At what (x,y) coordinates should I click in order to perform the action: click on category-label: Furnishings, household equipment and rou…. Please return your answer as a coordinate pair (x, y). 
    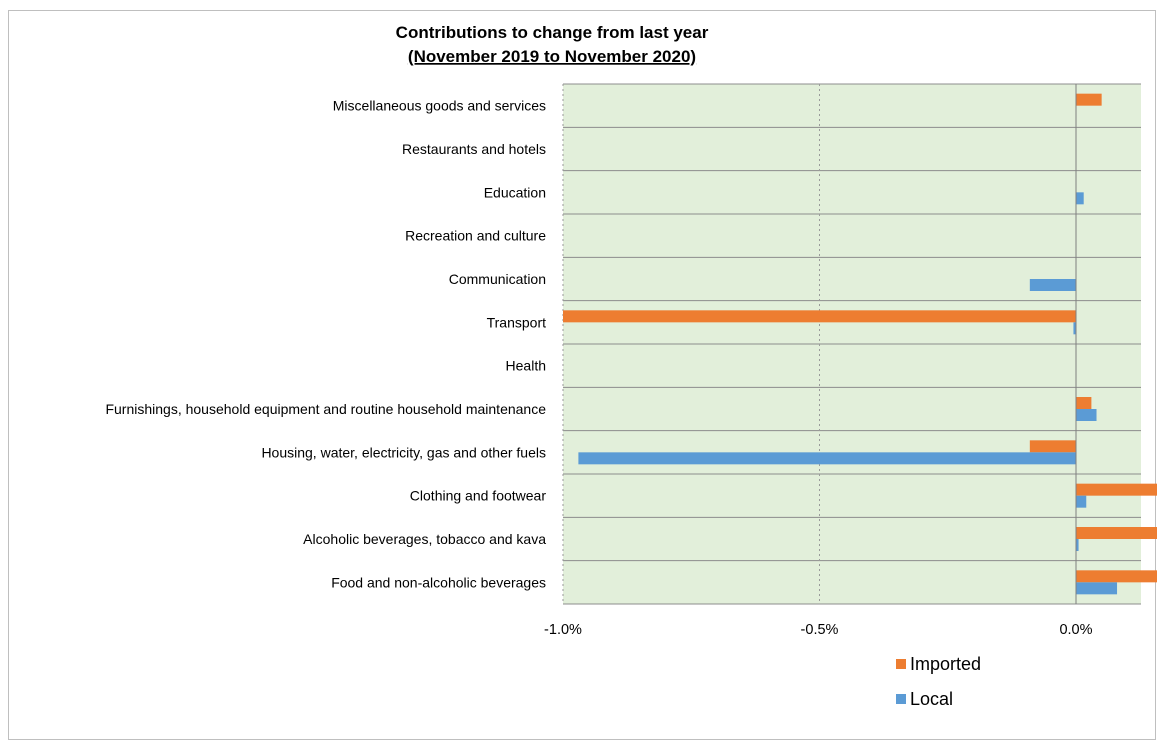
    Looking at the image, I should click on (325, 409).